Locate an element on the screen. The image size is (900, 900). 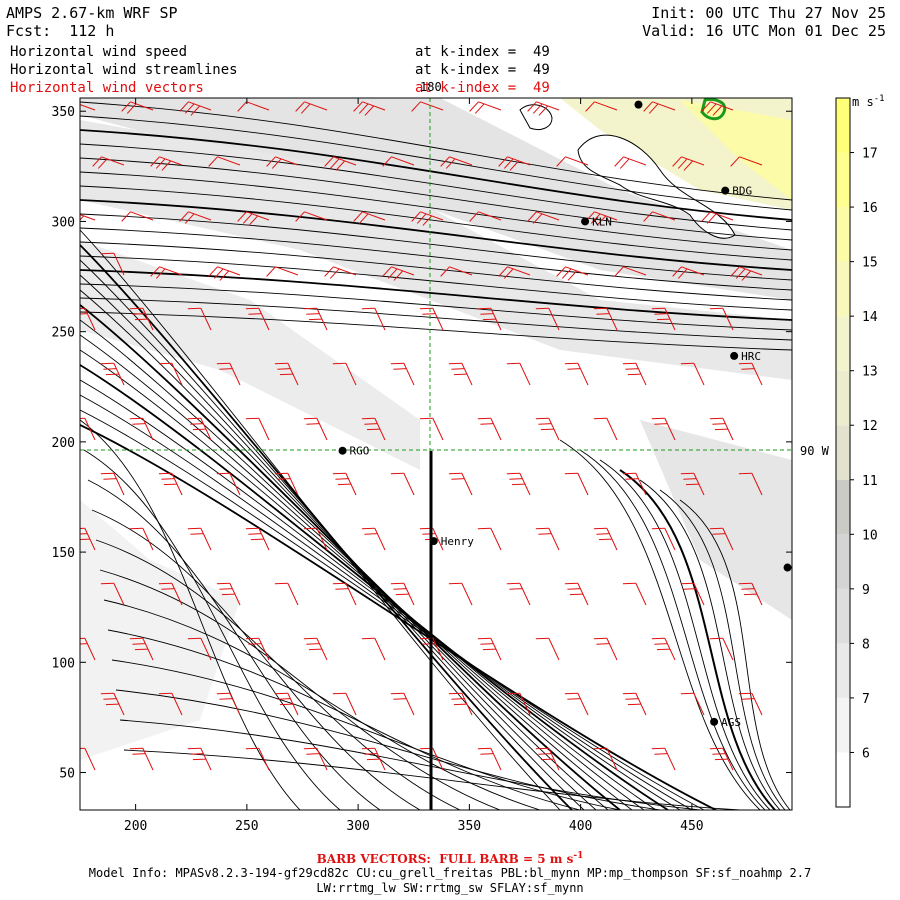
colorbar-frame is located at coordinates (843, 452).